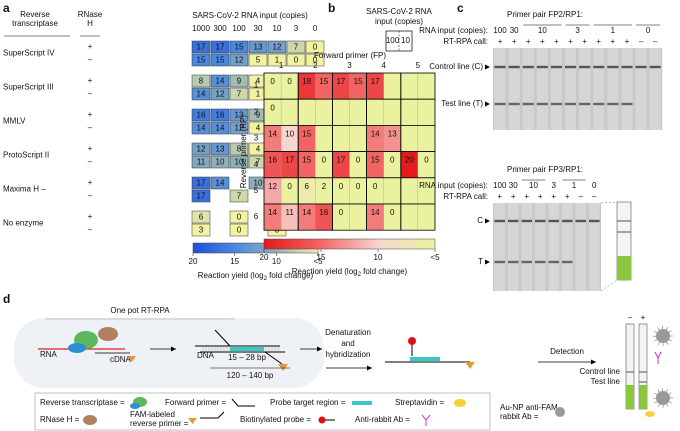 This screenshot has height=431, width=680. What do you see at coordinates (393, 40) in the screenshot?
I see `legend-text: 100` at bounding box center [393, 40].